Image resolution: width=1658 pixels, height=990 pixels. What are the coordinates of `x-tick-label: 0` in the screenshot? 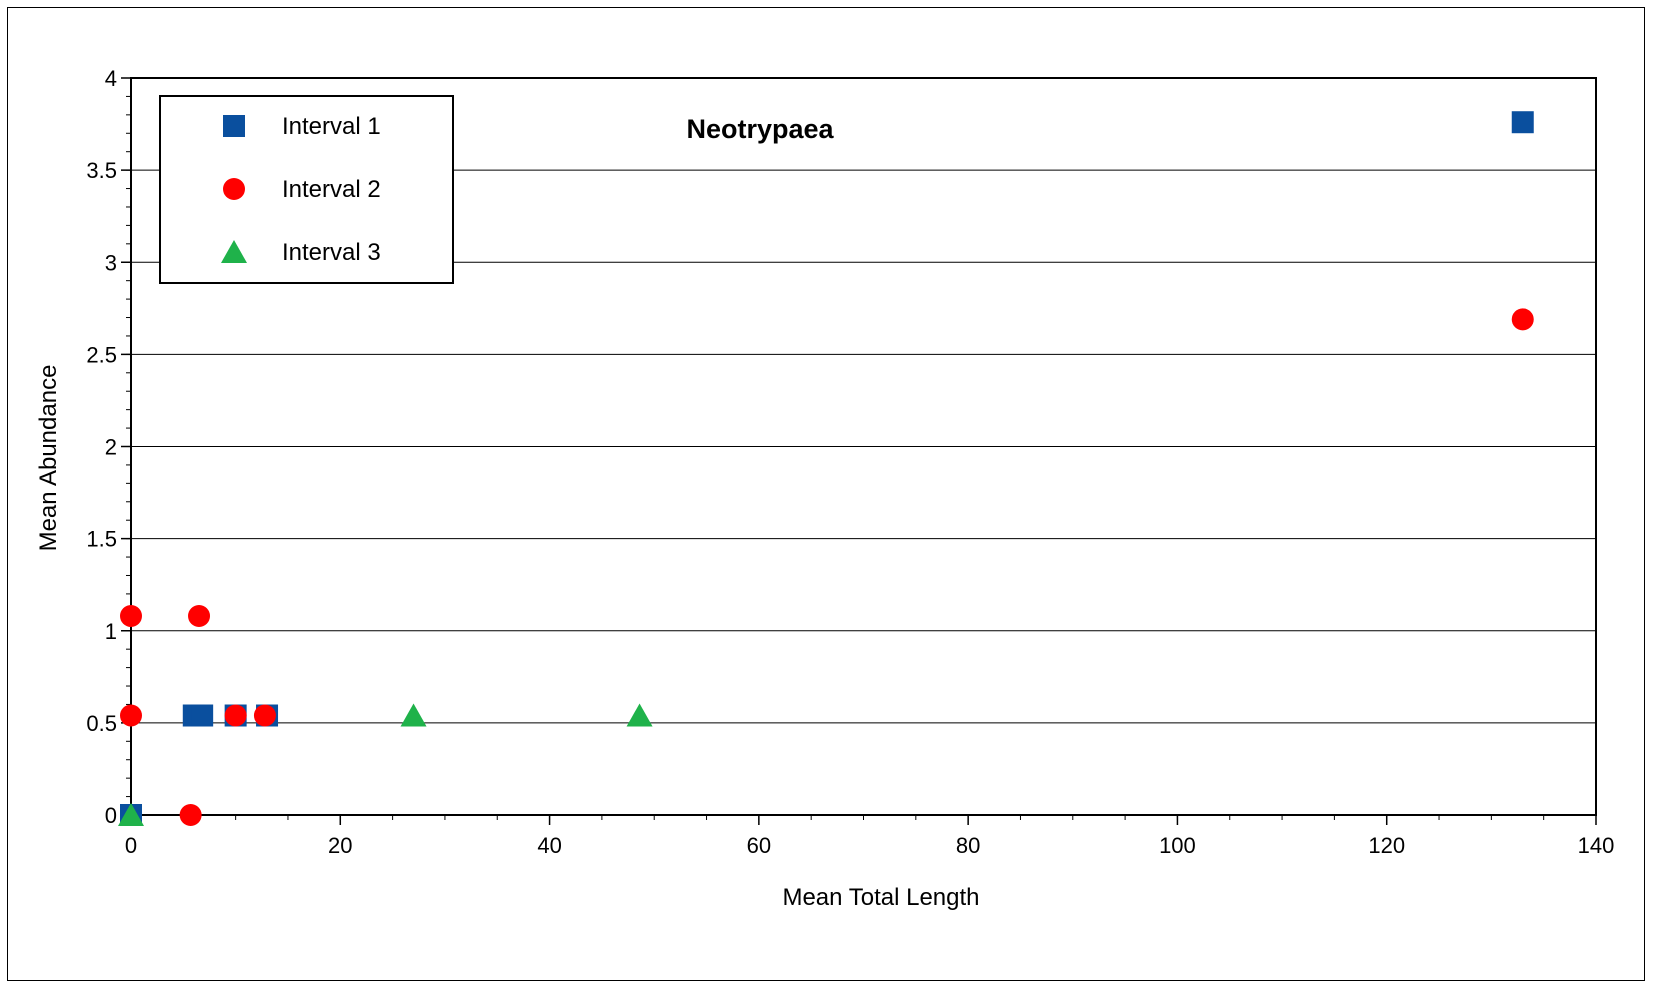 It's located at (131, 845).